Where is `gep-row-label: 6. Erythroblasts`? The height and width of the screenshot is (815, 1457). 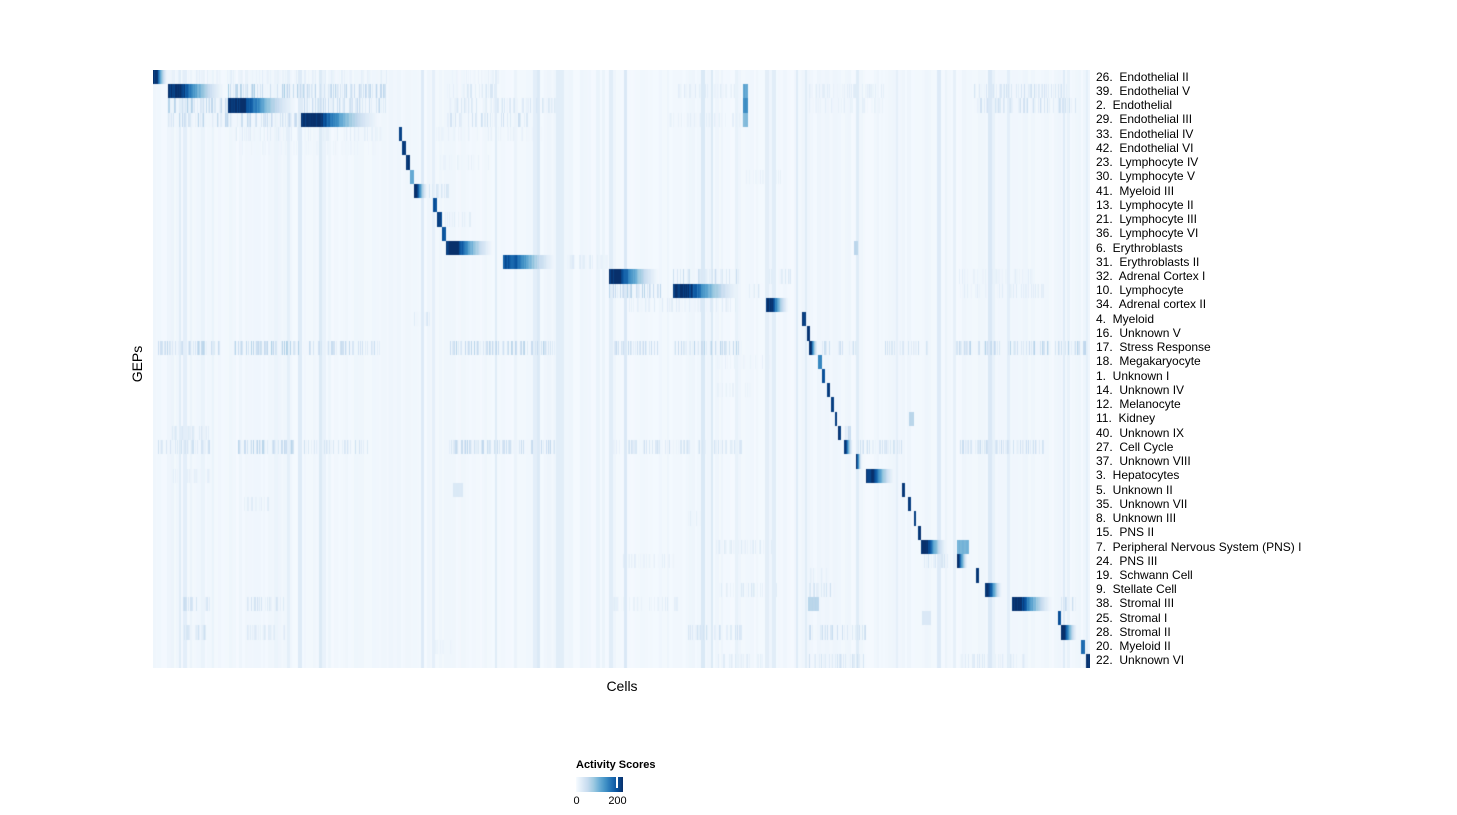 gep-row-label: 6. Erythroblasts is located at coordinates (1139, 247).